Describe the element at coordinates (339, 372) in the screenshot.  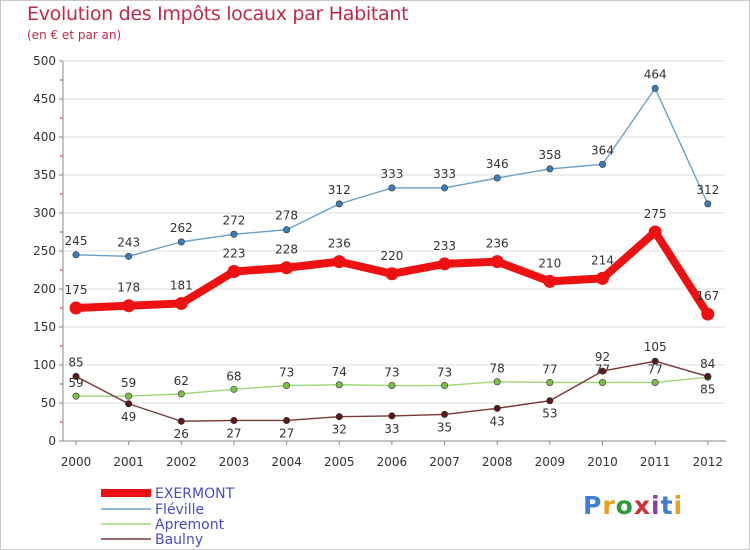
I see `data-label: 74` at that location.